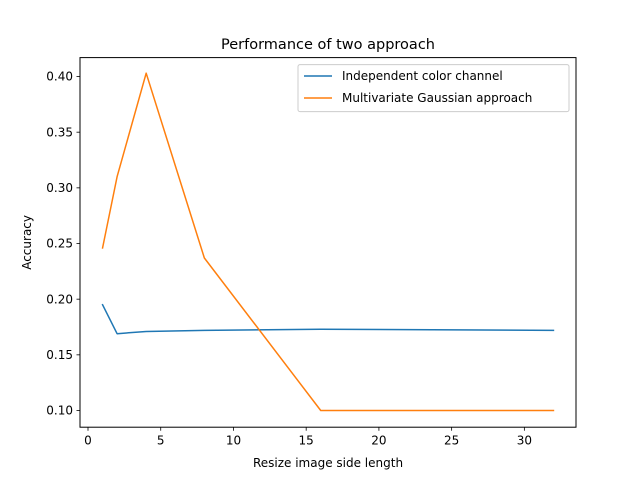  I want to click on x-tick-label: 15, so click(306, 441).